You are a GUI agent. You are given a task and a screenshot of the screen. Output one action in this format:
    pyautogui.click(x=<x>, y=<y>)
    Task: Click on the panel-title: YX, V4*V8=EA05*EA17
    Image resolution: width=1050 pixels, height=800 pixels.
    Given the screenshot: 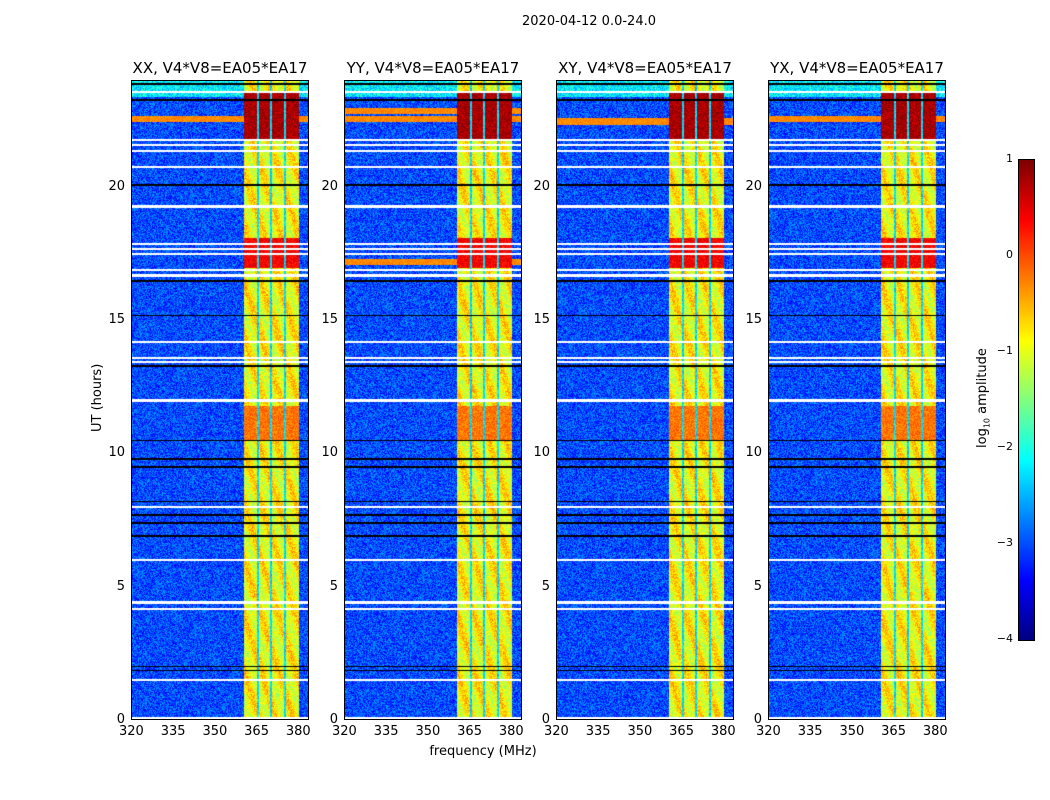 What is the action you would take?
    pyautogui.click(x=857, y=68)
    